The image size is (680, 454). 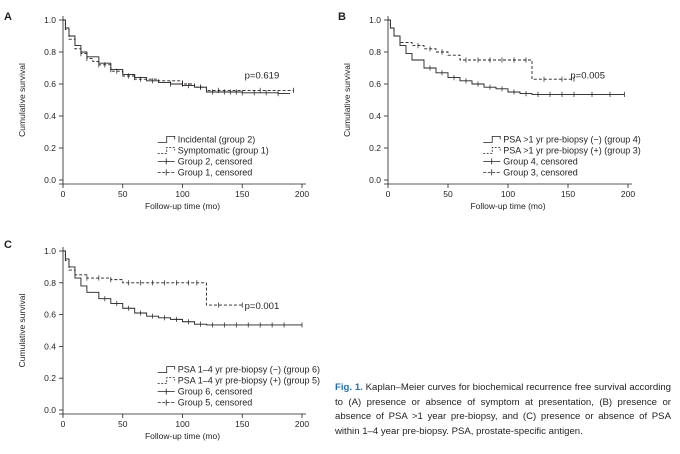 I want to click on panel-c-y-tick-label: 0.4, so click(x=50, y=346).